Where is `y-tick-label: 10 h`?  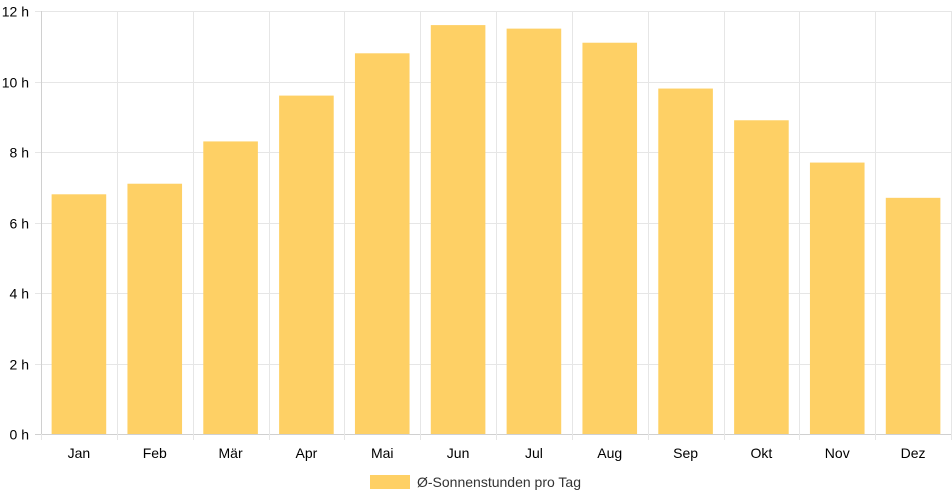 y-tick-label: 10 h is located at coordinates (15, 83).